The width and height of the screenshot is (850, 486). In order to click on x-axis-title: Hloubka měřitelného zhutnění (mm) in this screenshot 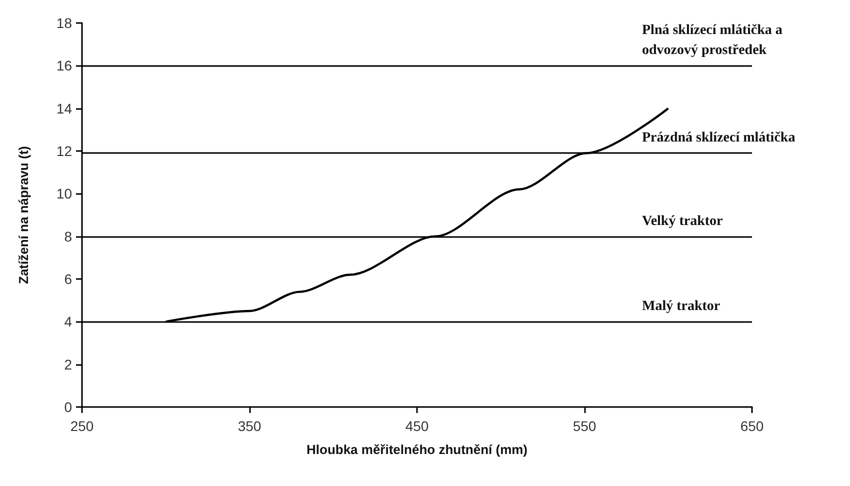, I will do `click(417, 449)`.